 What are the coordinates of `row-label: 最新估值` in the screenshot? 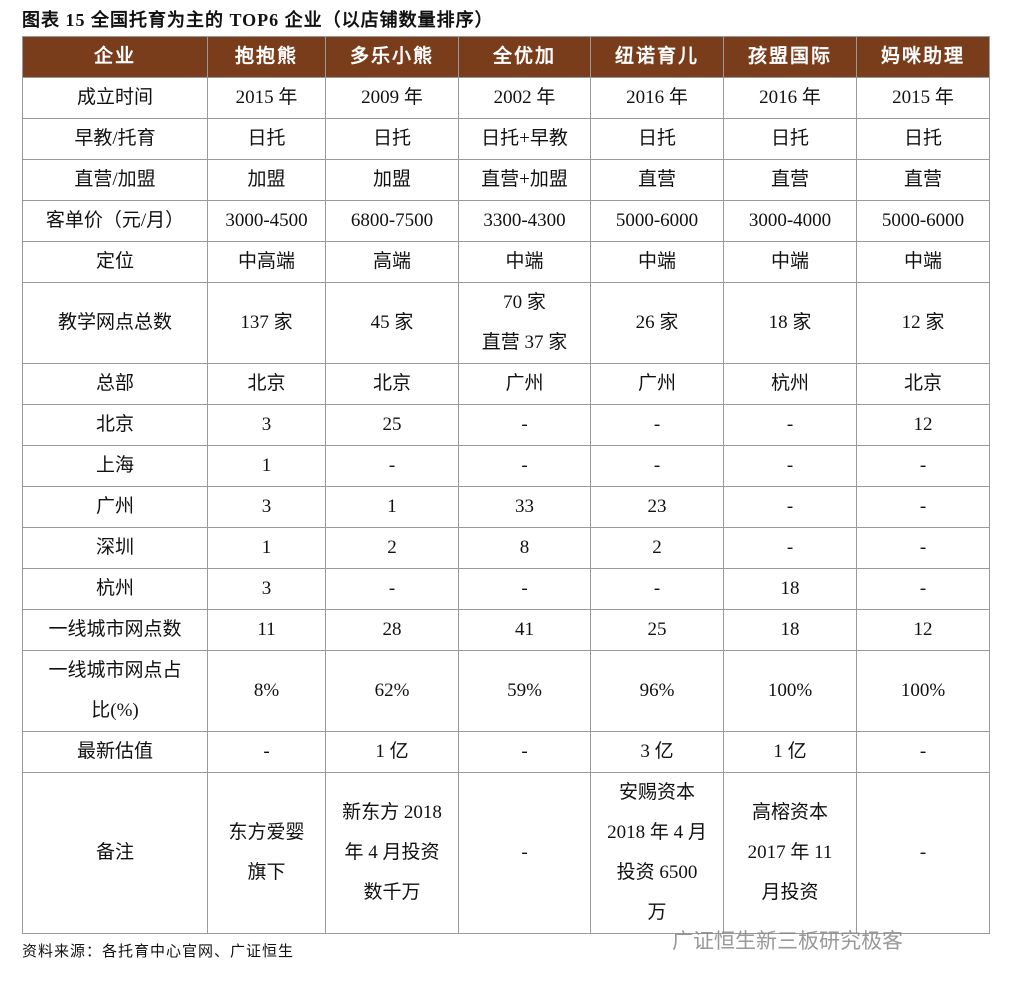 It's located at (115, 752).